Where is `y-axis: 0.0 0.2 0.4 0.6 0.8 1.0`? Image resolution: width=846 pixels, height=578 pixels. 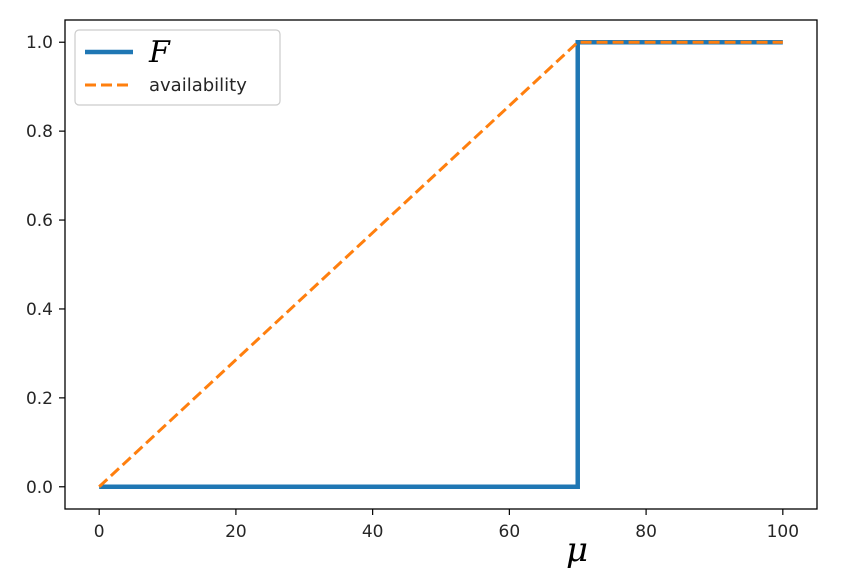 y-axis: 0.0 0.2 0.4 0.6 0.8 1.0 is located at coordinates (45, 265).